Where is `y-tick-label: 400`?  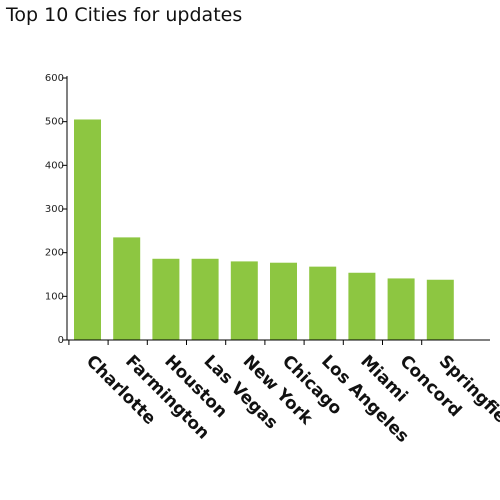
y-tick-label: 400 is located at coordinates (54, 165).